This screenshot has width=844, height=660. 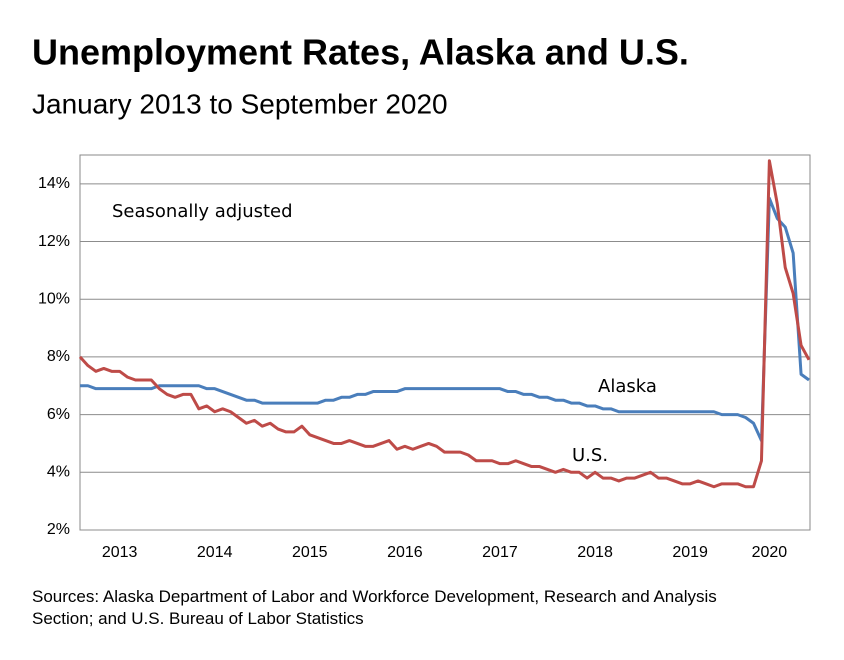 I want to click on x-tick-label: 2019, so click(x=690, y=552).